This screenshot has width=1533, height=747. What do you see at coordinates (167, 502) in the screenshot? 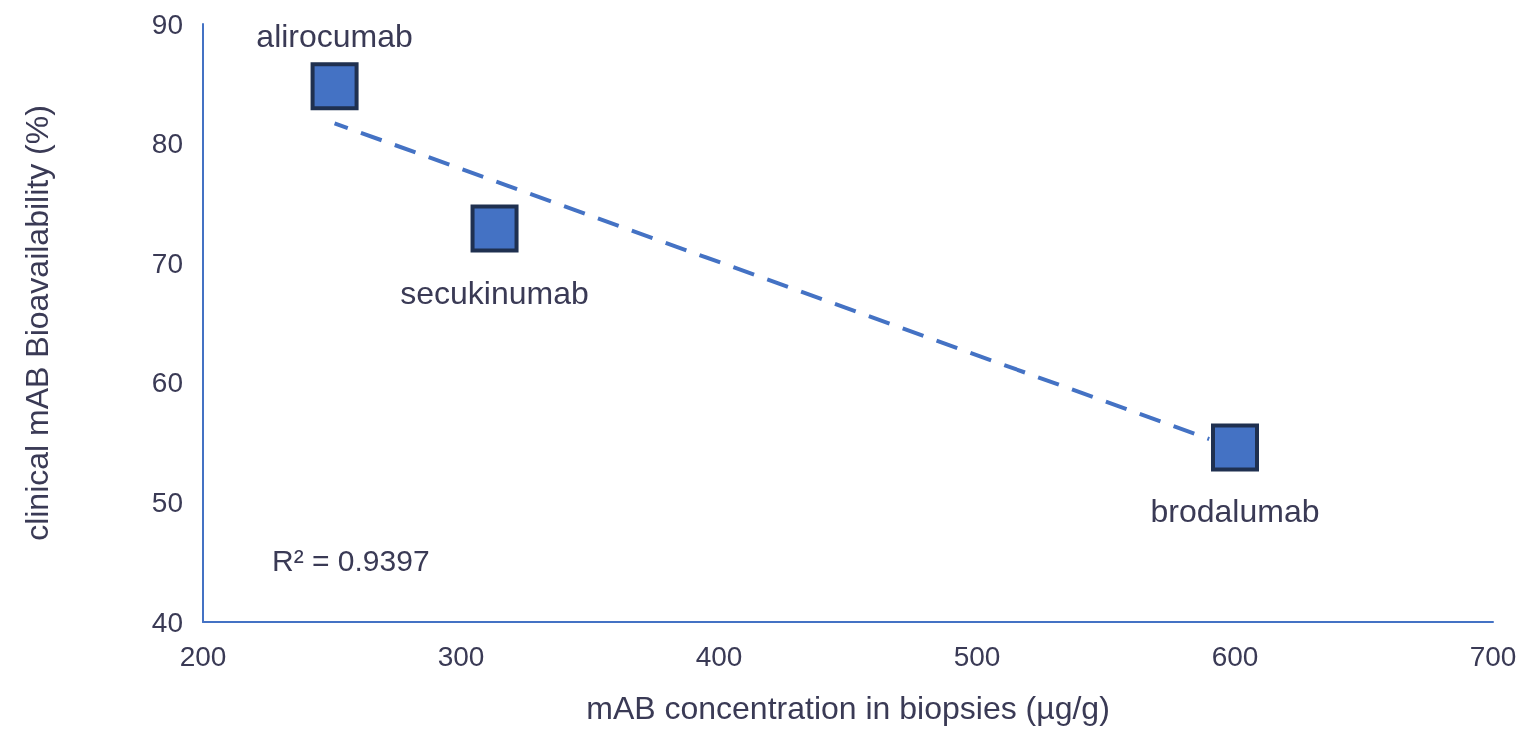
I see `y-tick-label: 50` at bounding box center [167, 502].